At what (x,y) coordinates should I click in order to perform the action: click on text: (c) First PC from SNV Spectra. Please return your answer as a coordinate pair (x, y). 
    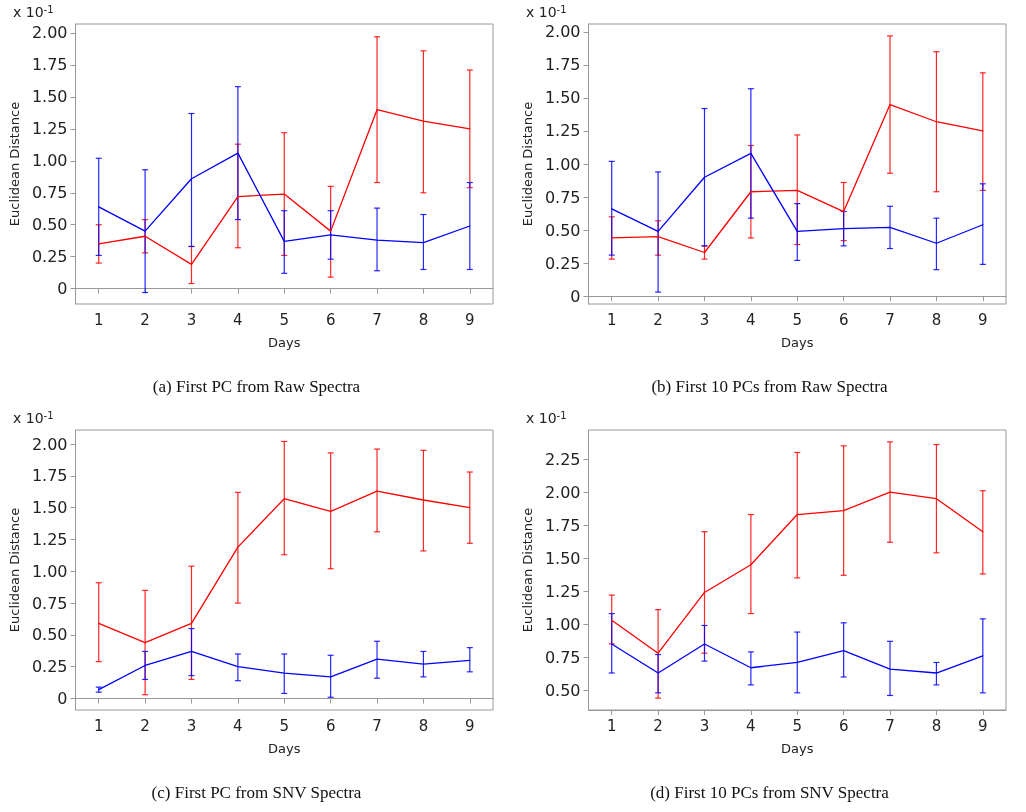
    Looking at the image, I should click on (256, 792).